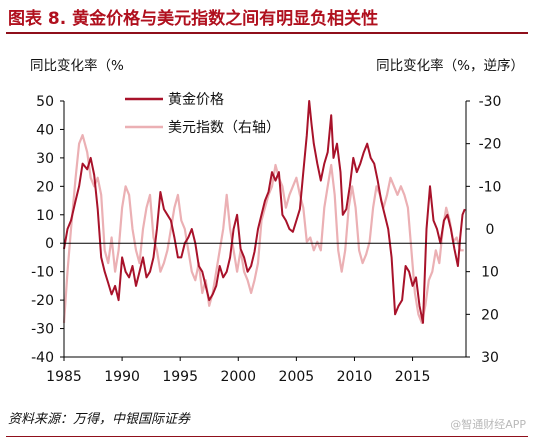 This screenshot has height=442, width=534. I want to click on left-tick-label: 30, so click(45, 159).